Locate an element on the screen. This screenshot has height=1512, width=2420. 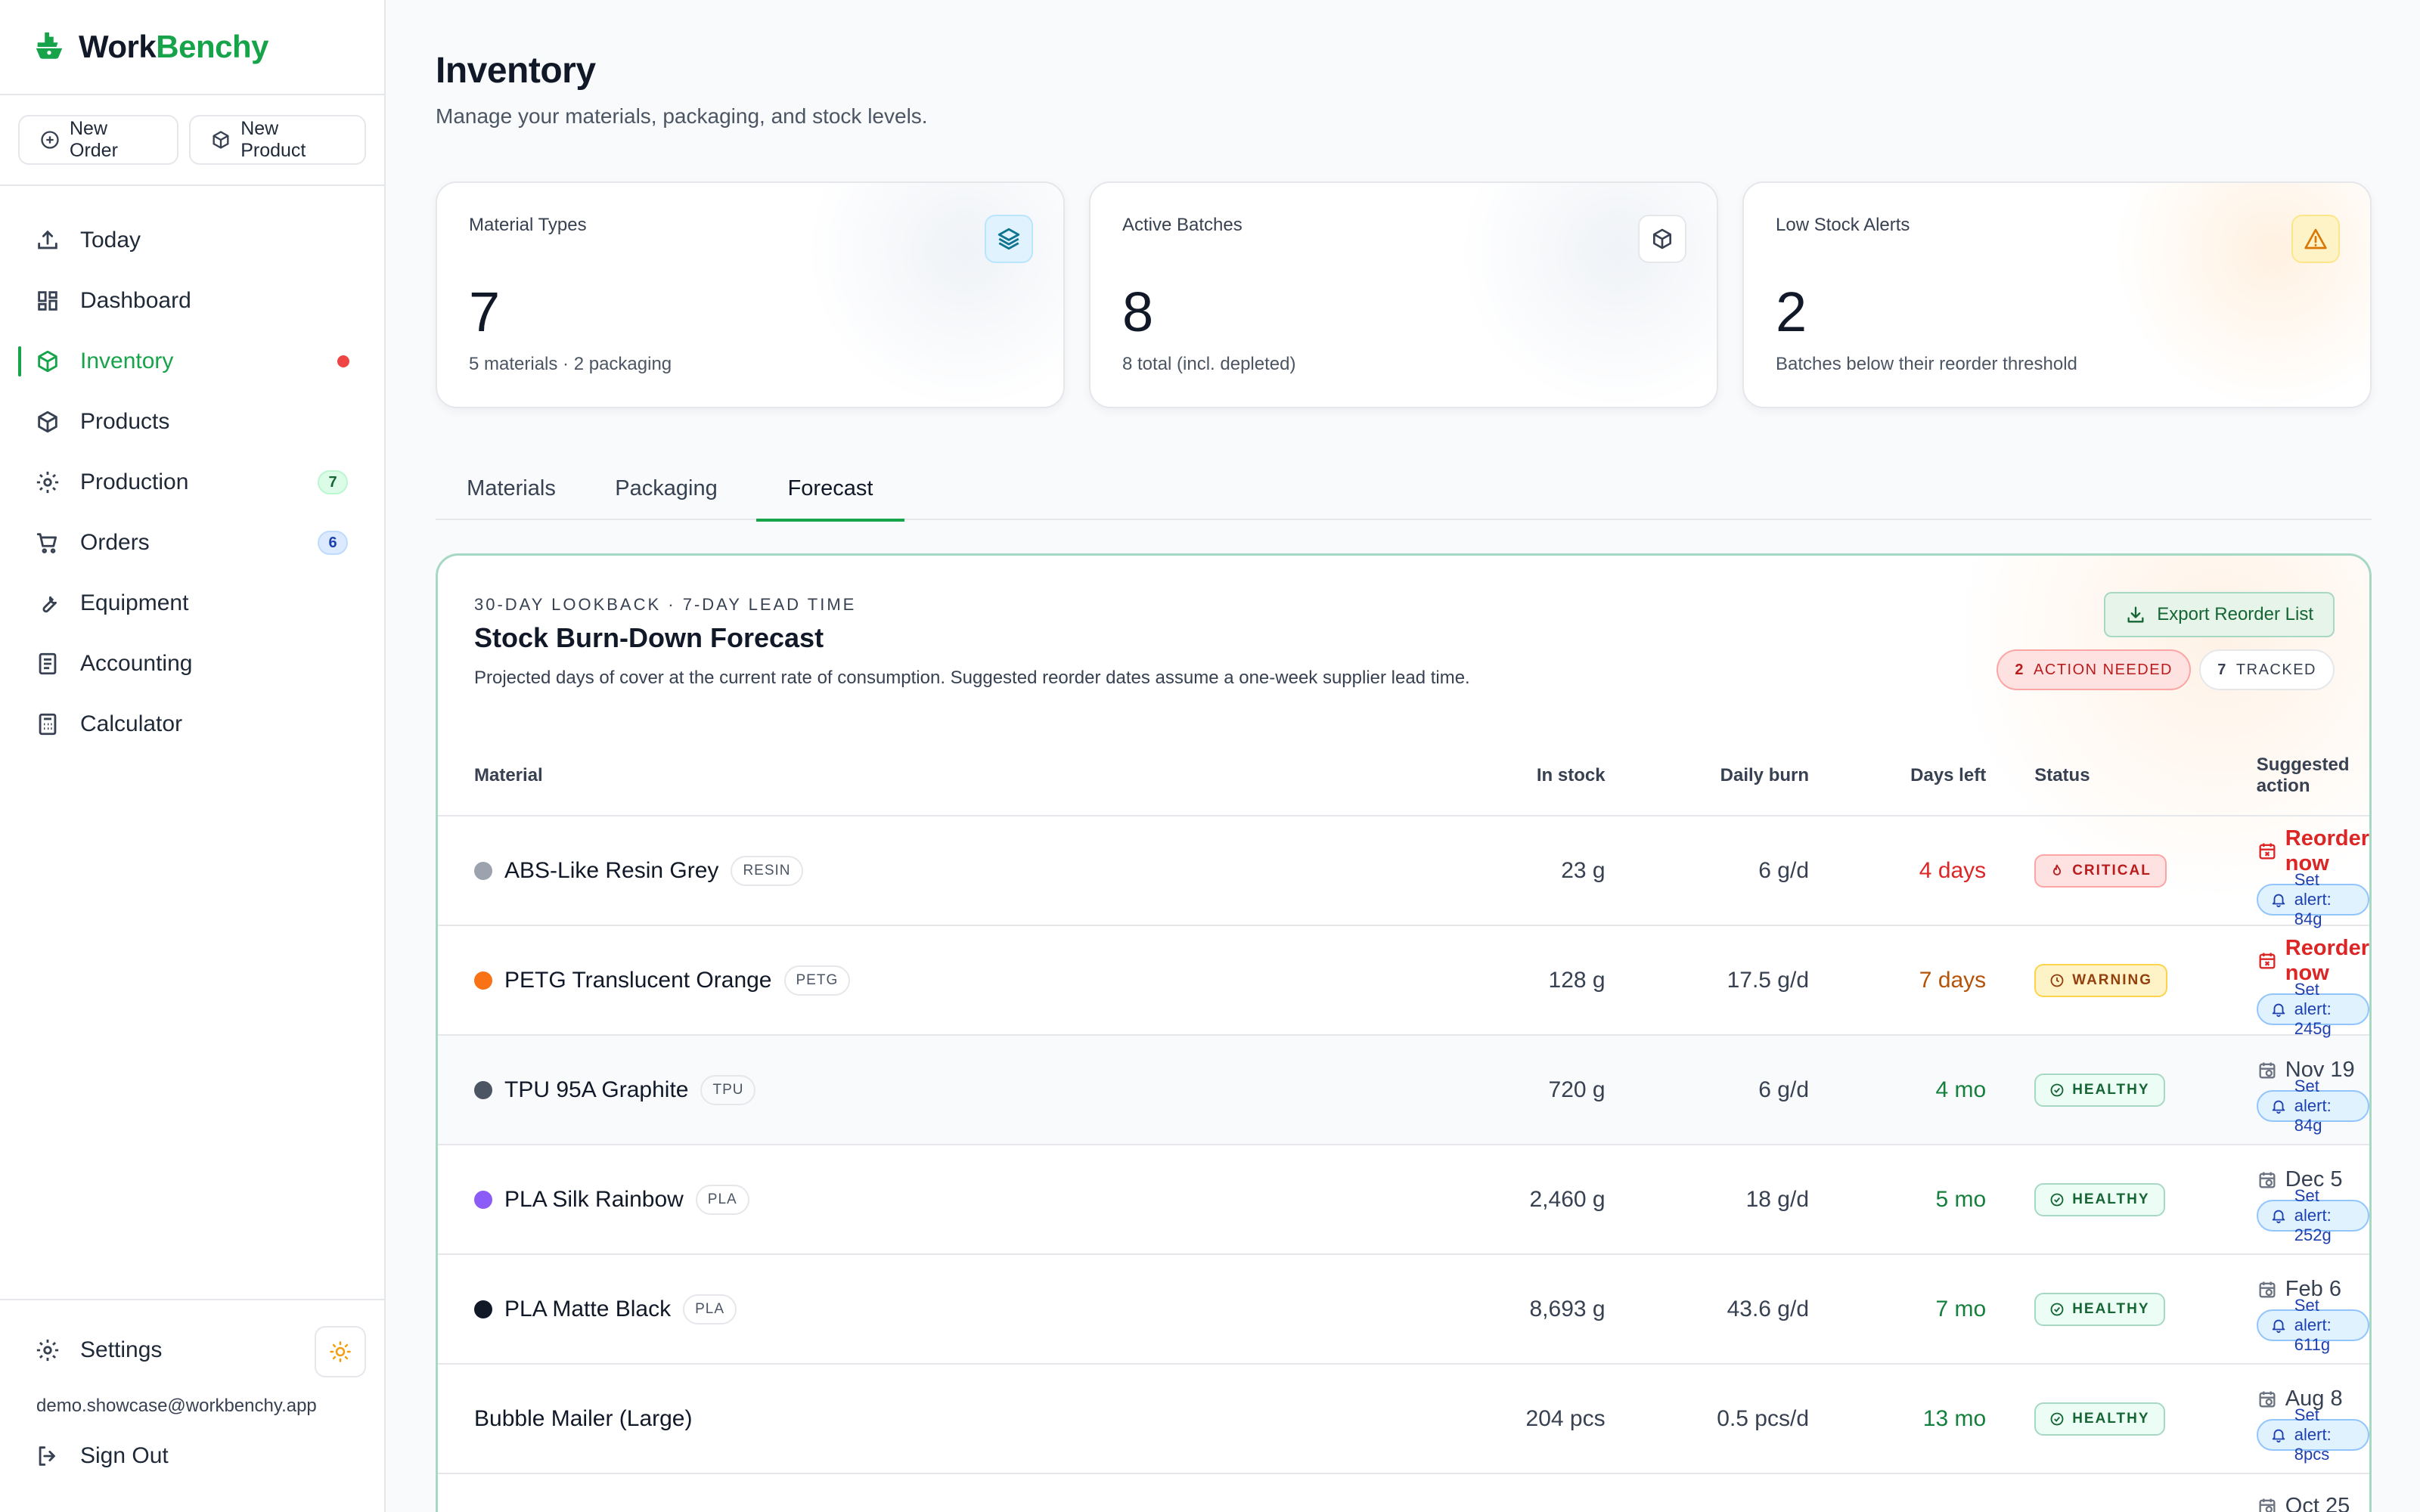
nav-item-dashboard: Dashboard is located at coordinates (192, 301).